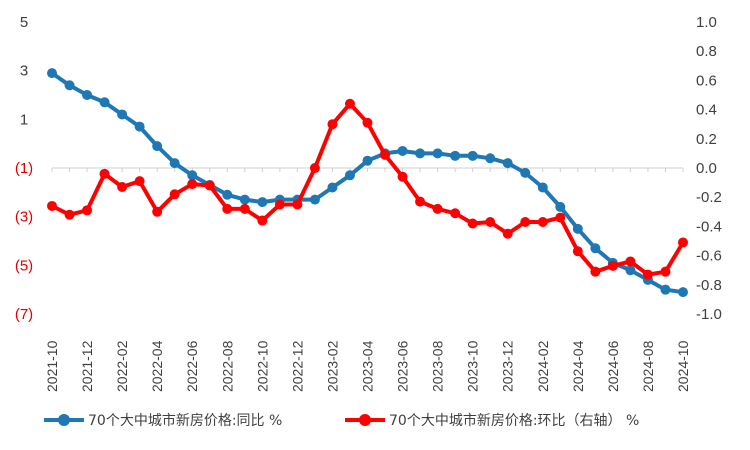 Image resolution: width=750 pixels, height=450 pixels. I want to click on right-tick-label: 1.0, so click(706, 22).